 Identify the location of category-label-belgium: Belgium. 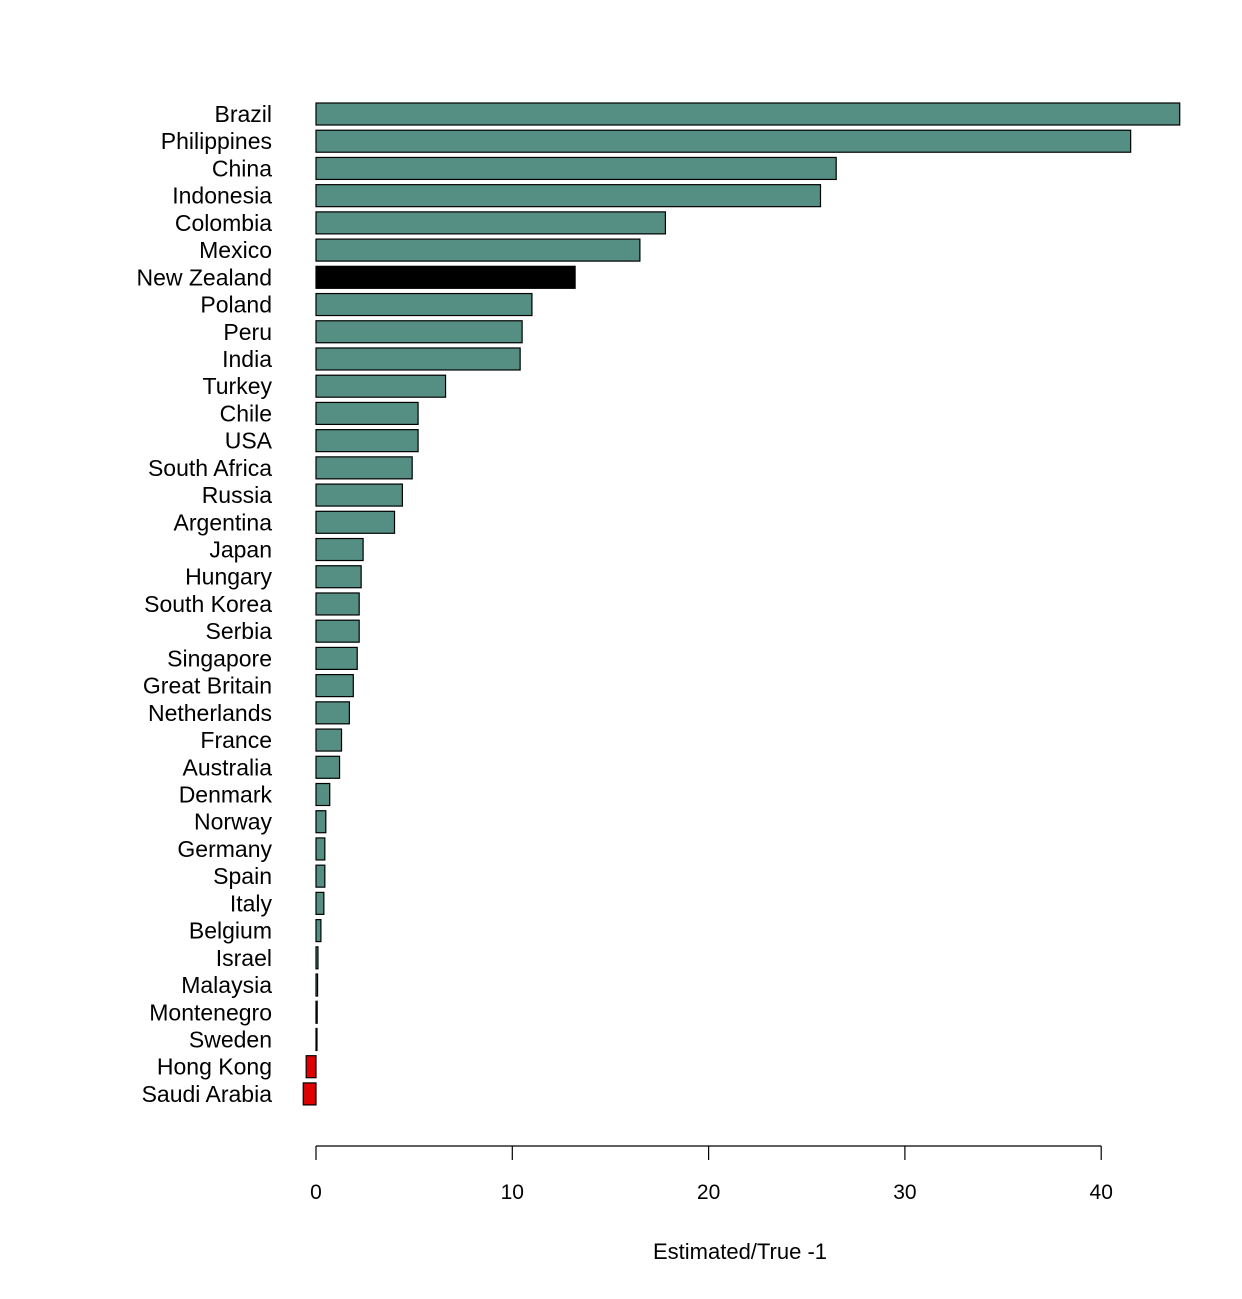
(230, 931).